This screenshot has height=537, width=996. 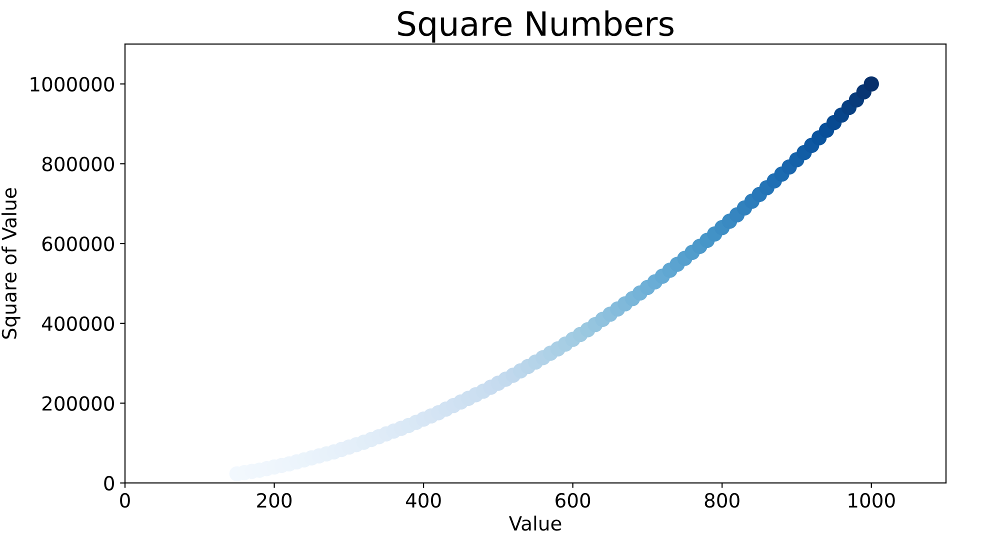 What do you see at coordinates (274, 500) in the screenshot?
I see `x-tick-label: 200` at bounding box center [274, 500].